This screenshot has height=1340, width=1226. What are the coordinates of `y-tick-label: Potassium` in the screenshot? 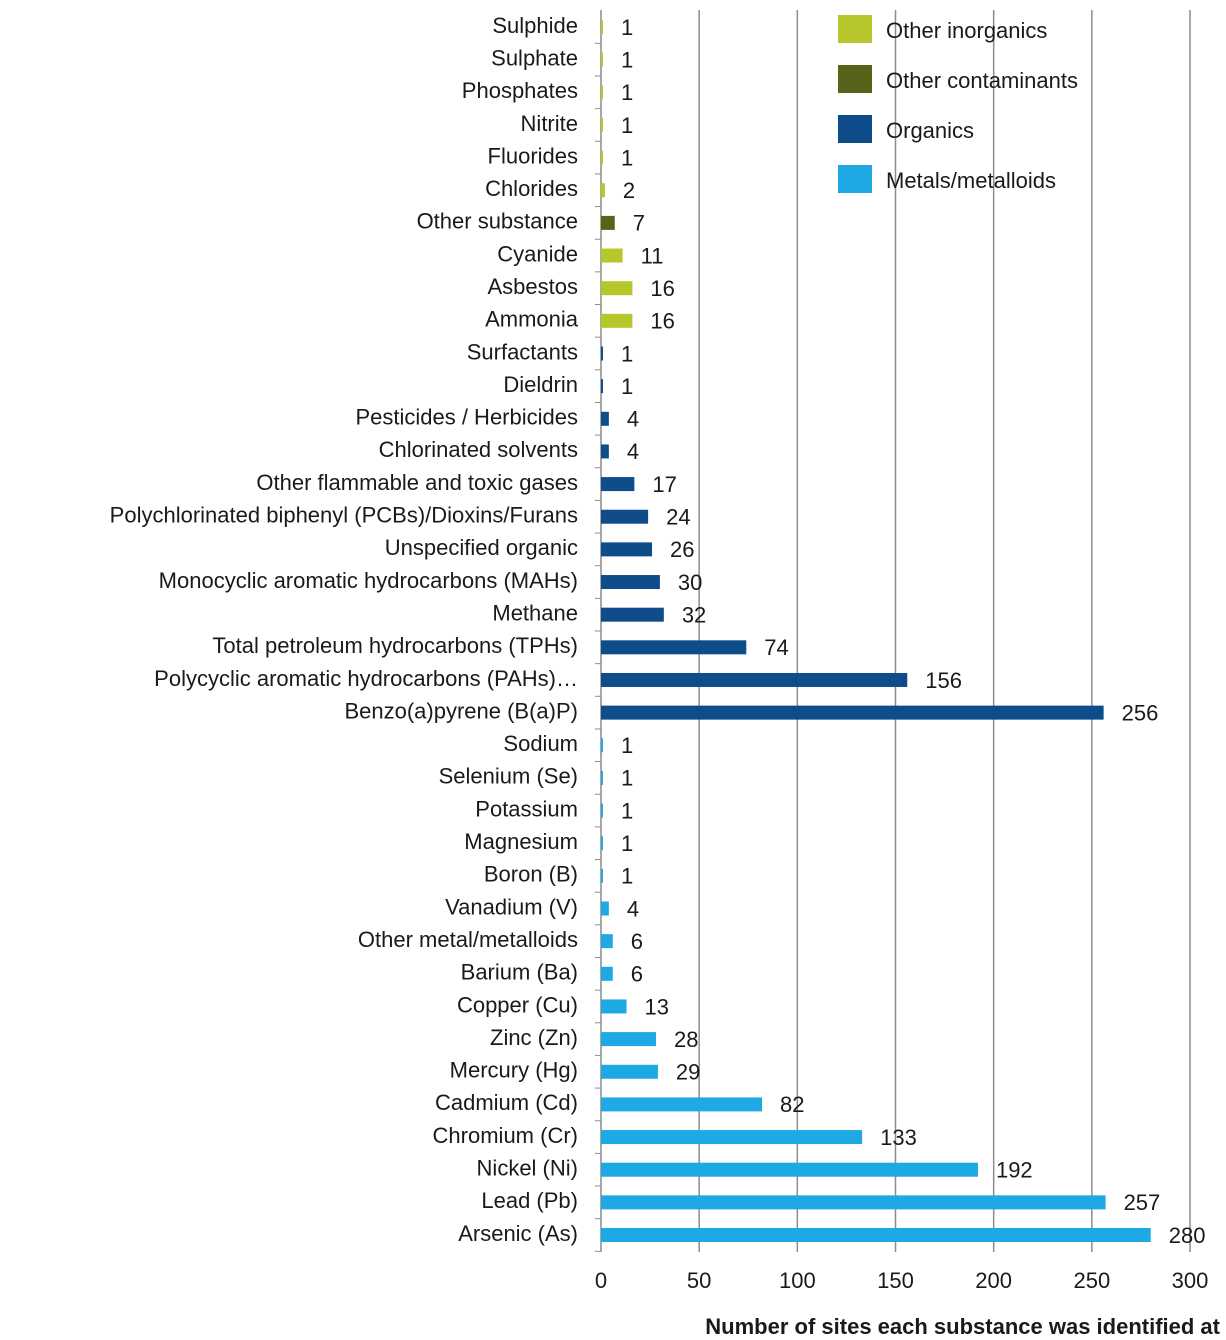 It's located at (526, 808).